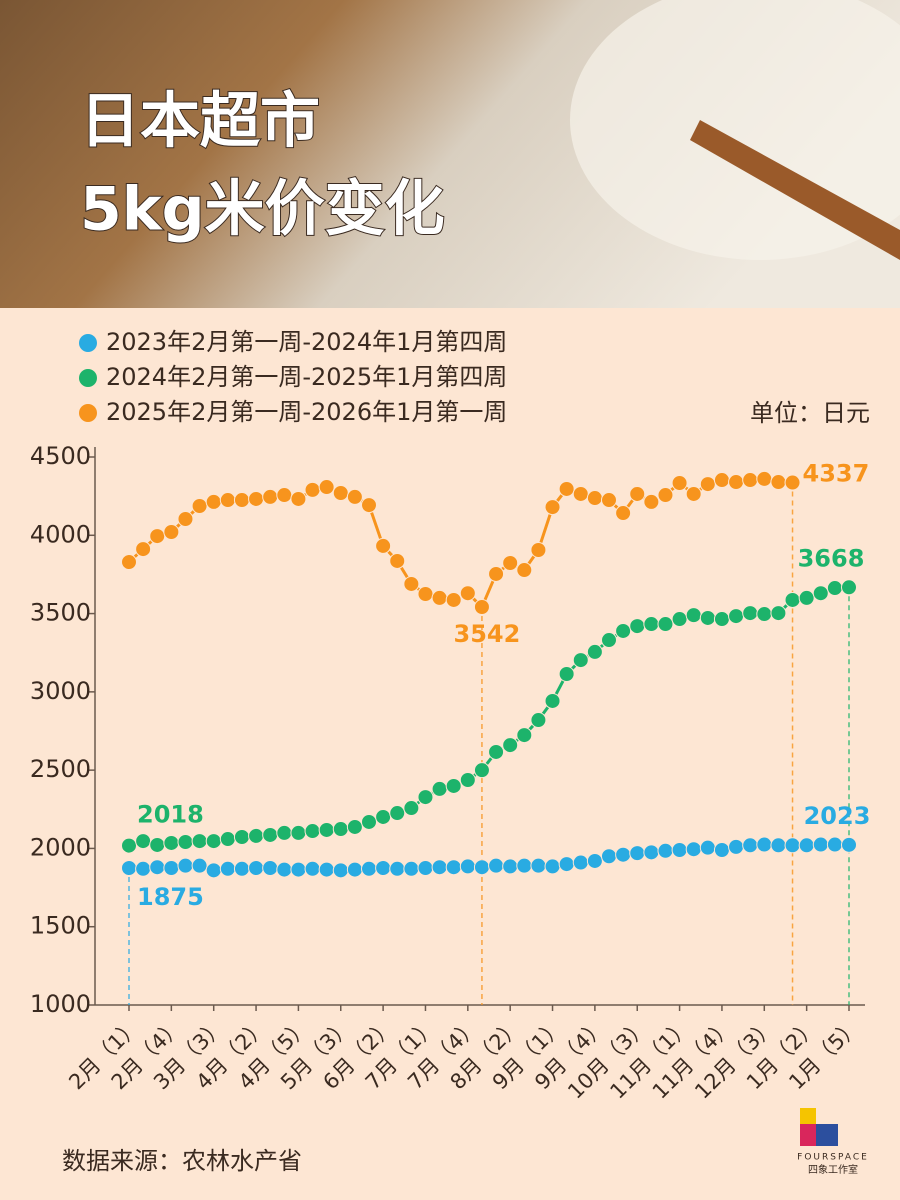 The height and width of the screenshot is (1200, 900). What do you see at coordinates (795, 190) in the screenshot?
I see `spoon` at bounding box center [795, 190].